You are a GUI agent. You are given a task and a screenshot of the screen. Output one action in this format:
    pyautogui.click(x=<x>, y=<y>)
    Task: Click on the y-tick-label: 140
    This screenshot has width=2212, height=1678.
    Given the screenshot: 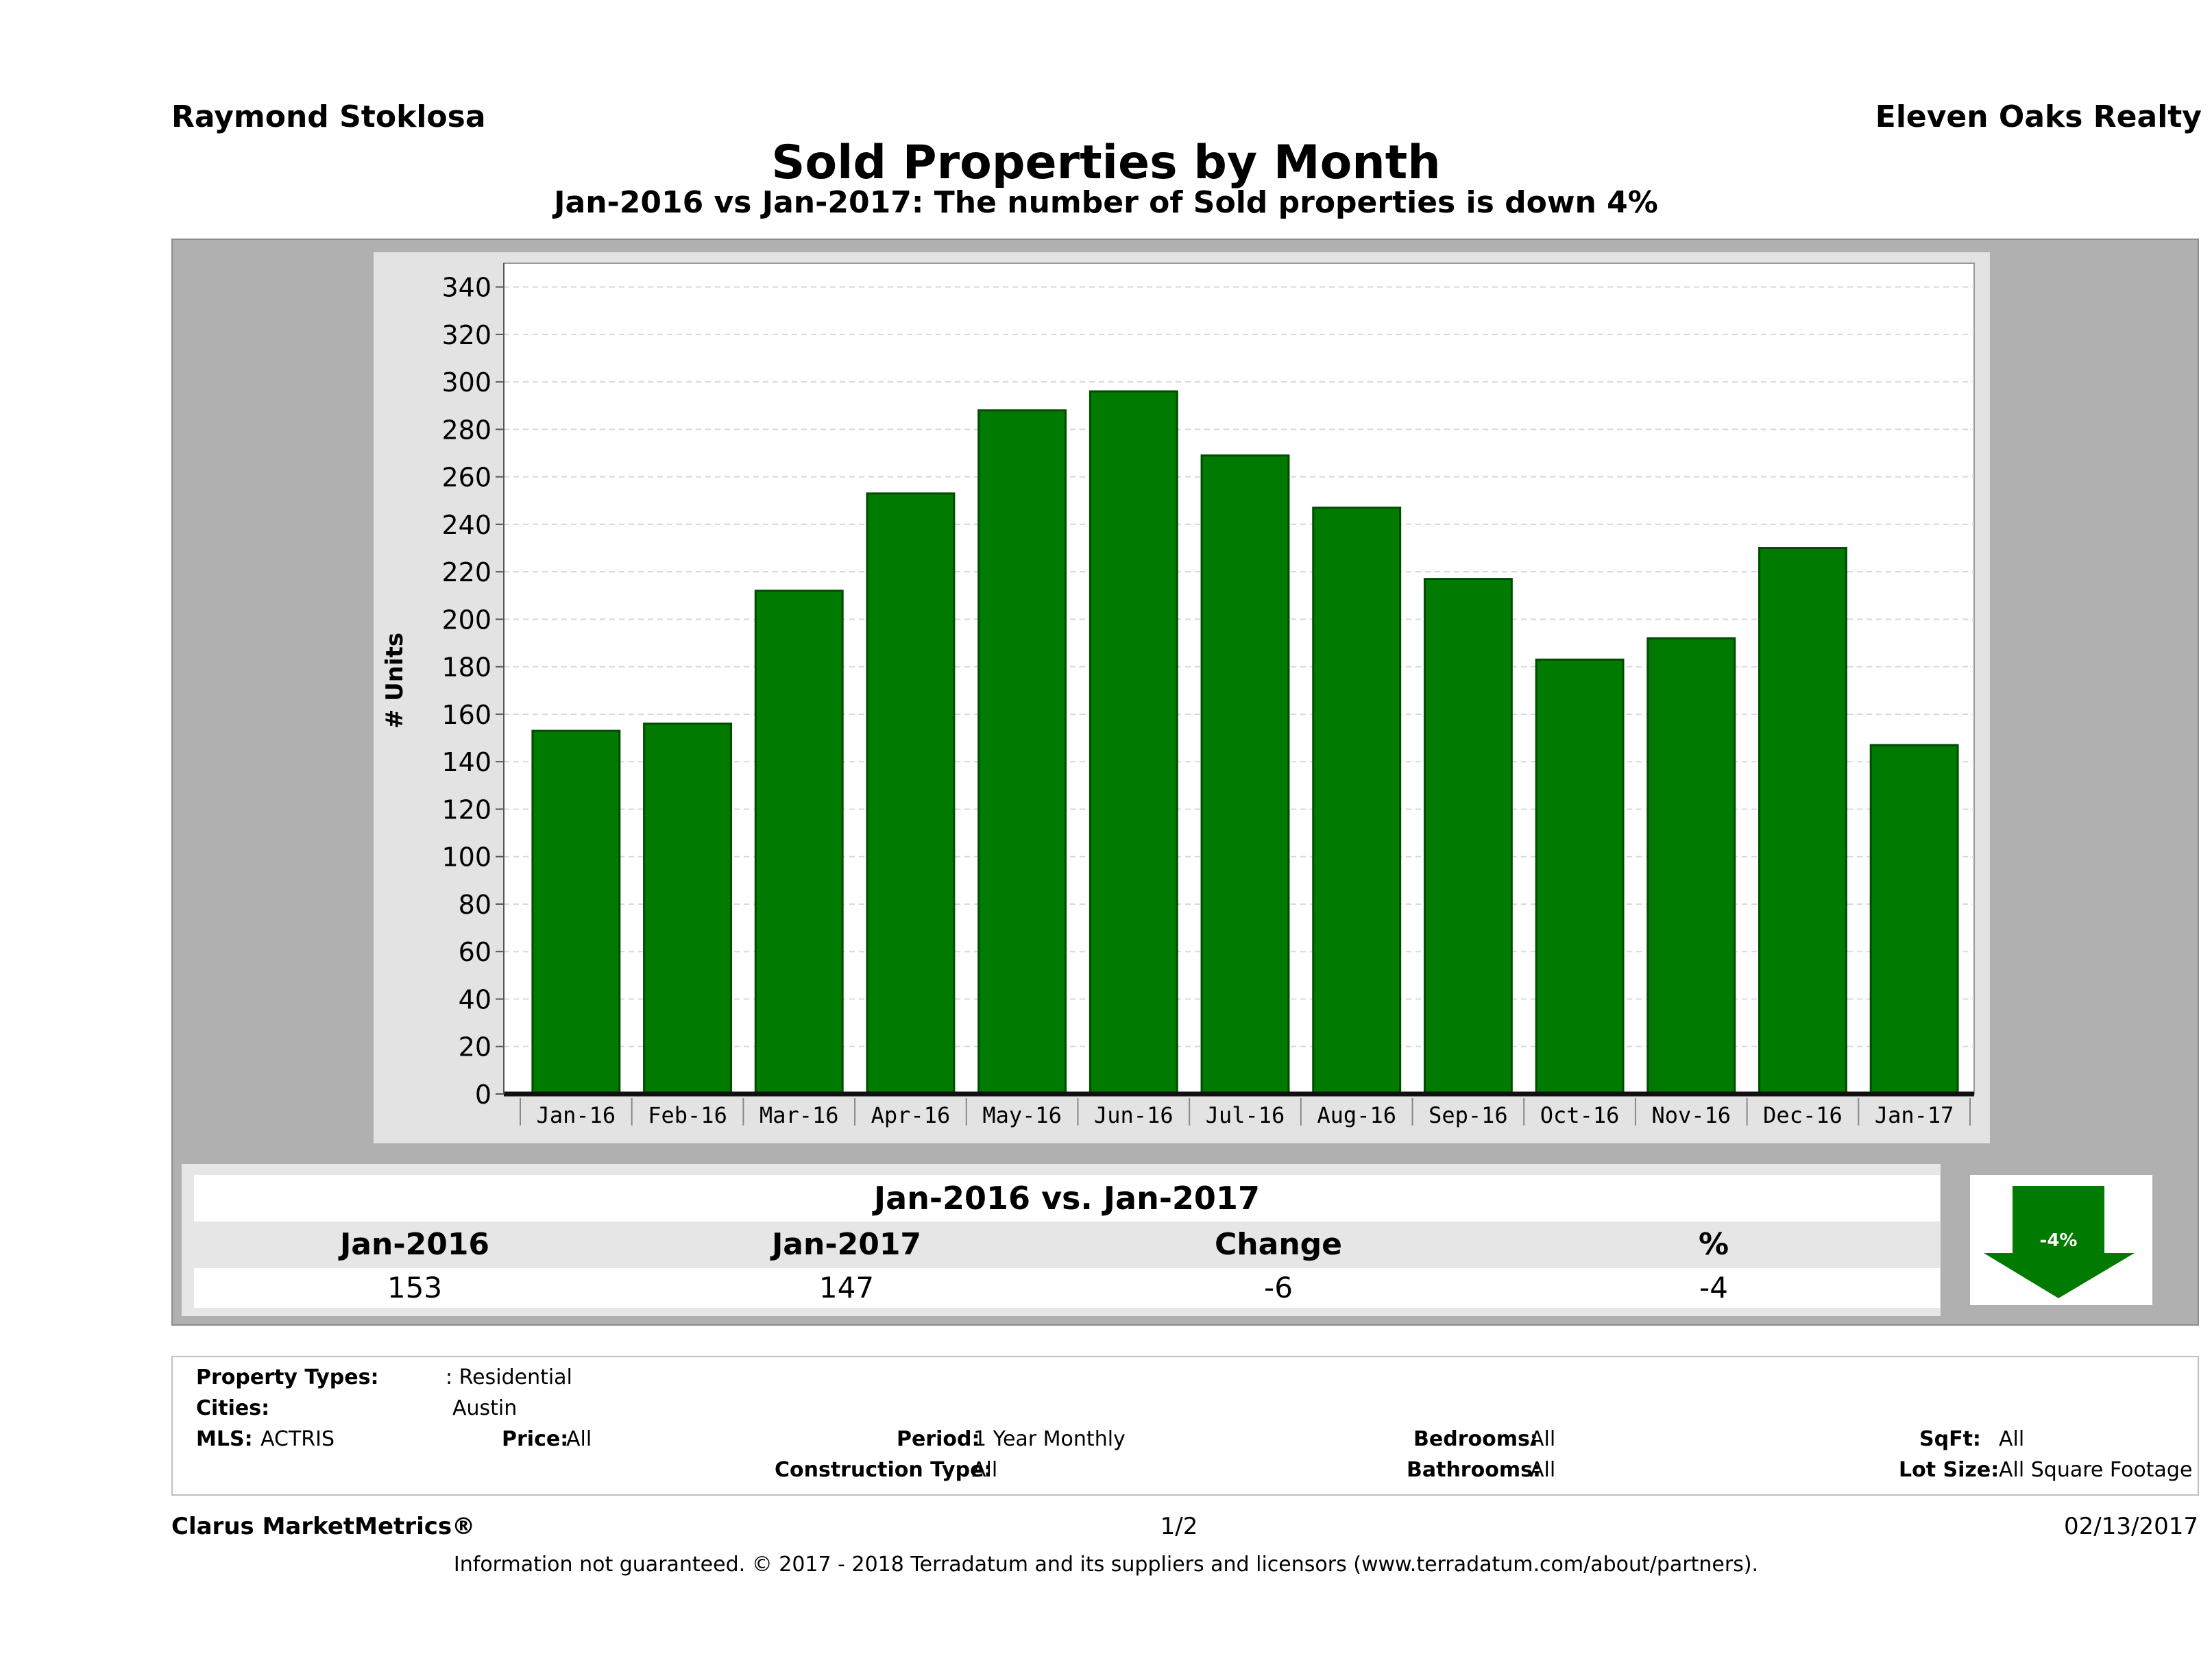 What is the action you would take?
    pyautogui.click(x=466, y=762)
    